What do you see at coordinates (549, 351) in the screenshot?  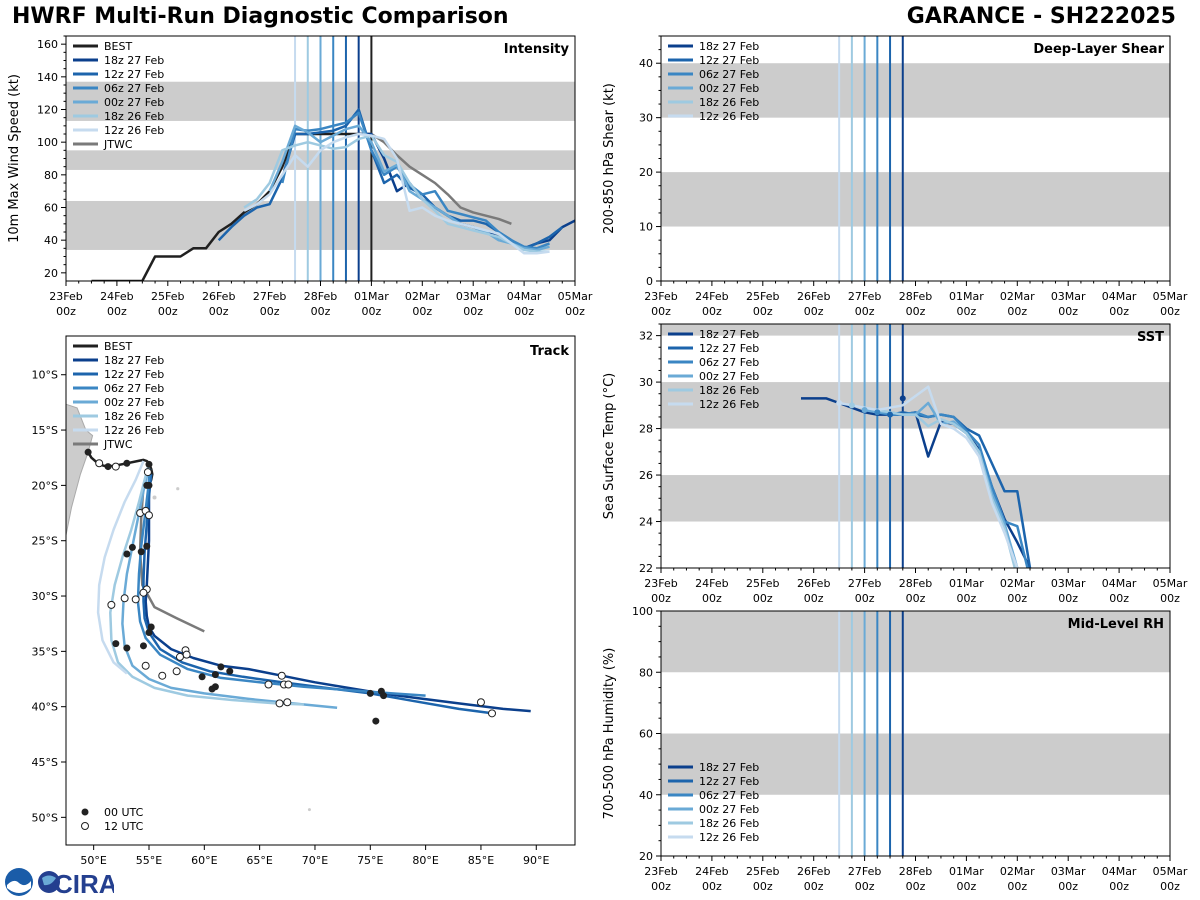 I see `track-panel-title: Track` at bounding box center [549, 351].